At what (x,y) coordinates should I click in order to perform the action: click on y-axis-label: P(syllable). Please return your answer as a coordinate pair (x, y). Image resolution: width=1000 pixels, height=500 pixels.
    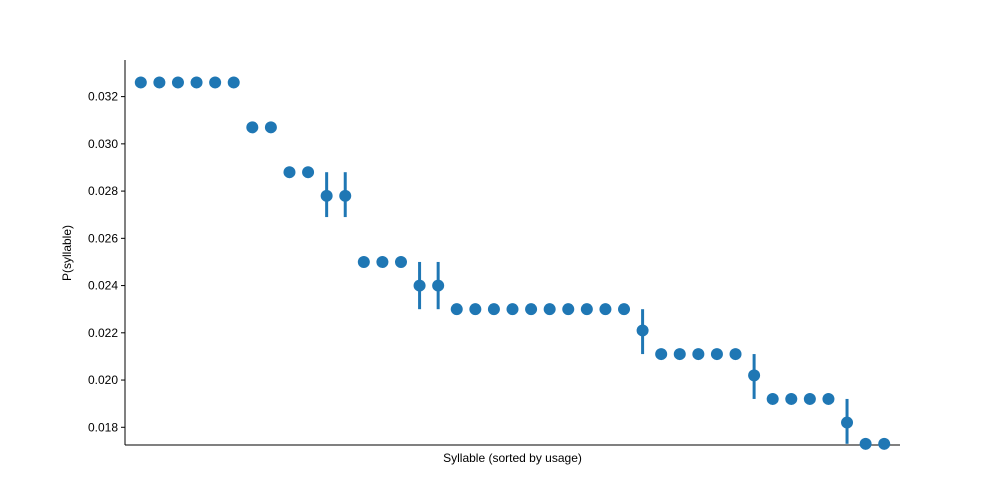
    Looking at the image, I should click on (67, 253).